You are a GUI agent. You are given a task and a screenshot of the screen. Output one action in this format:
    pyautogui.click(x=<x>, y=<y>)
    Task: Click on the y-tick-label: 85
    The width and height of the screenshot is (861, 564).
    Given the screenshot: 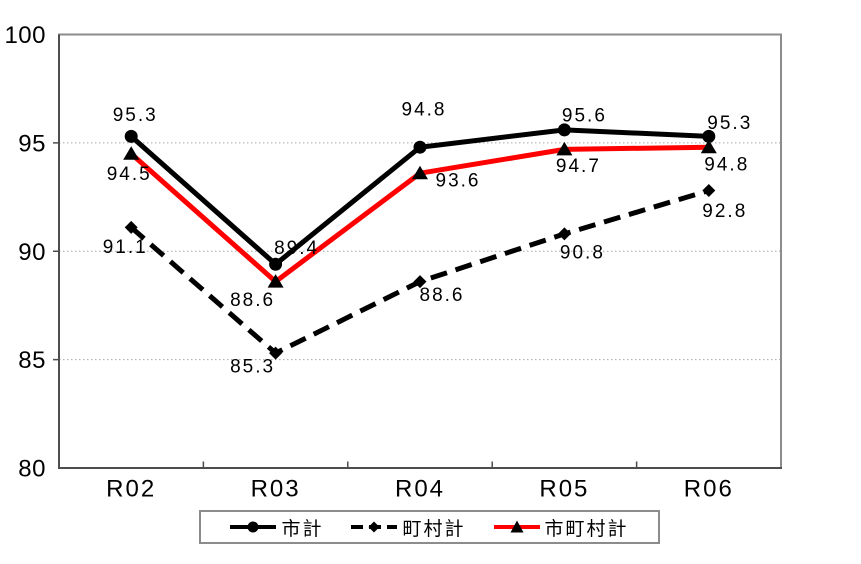 What is the action you would take?
    pyautogui.click(x=32, y=360)
    